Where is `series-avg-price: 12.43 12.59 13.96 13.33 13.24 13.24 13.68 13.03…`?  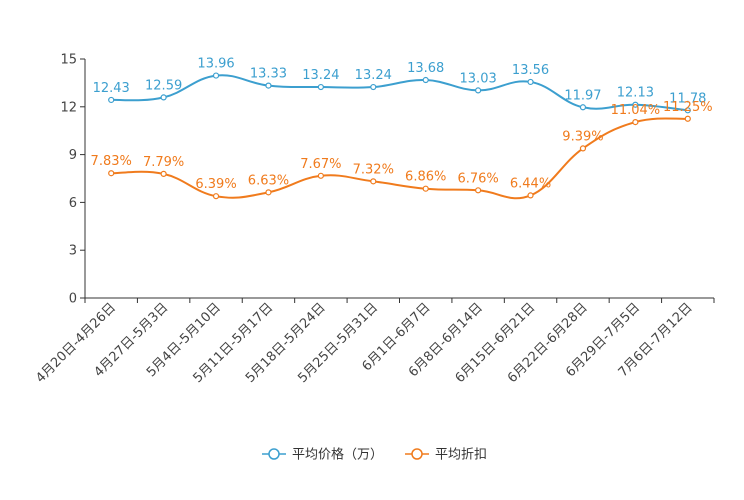
series-avg-price: 12.43 12.59 13.96 13.33 13.24 13.24 13.68 13.03… is located at coordinates (399, 85).